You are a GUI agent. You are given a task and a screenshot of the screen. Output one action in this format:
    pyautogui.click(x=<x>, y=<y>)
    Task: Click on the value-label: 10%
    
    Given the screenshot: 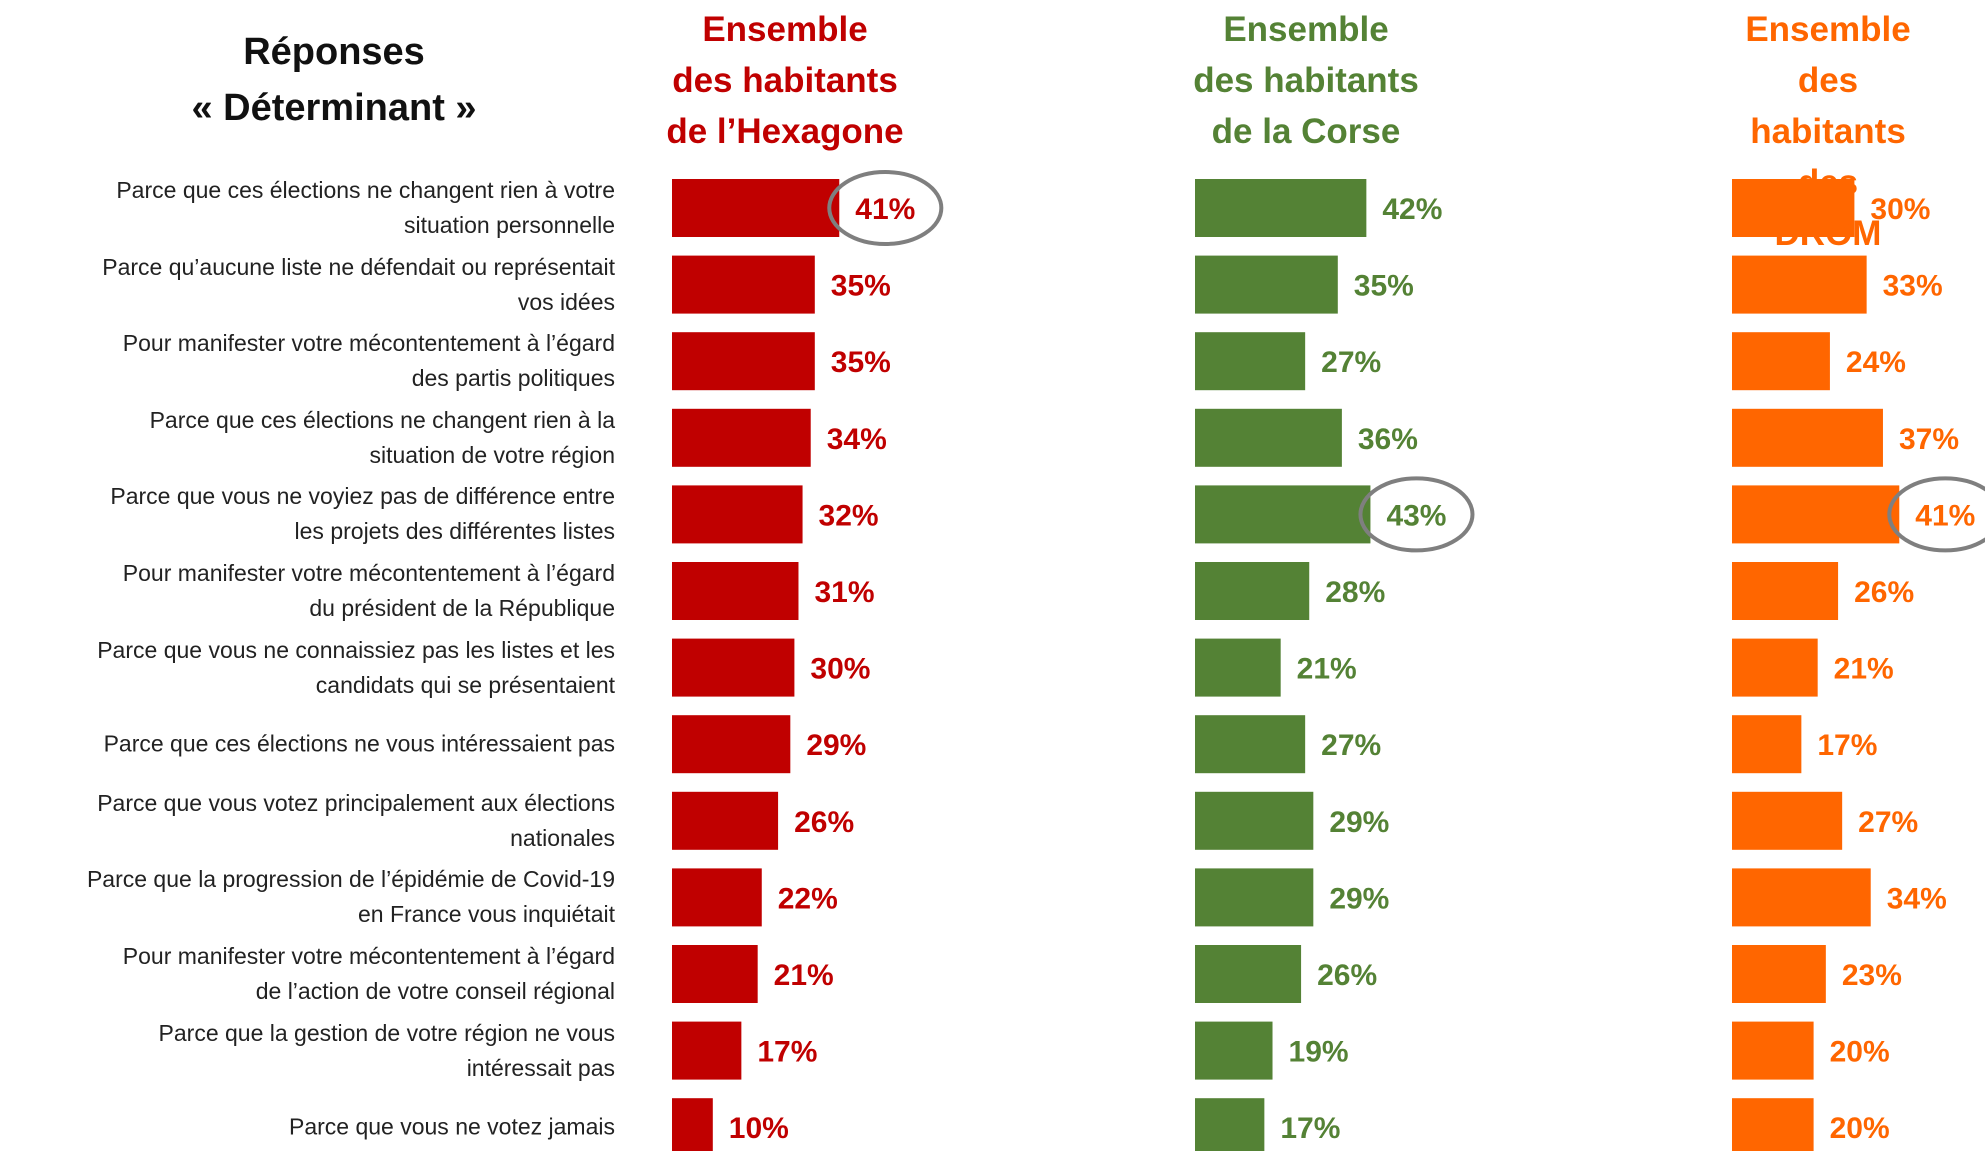 What is the action you would take?
    pyautogui.click(x=759, y=1128)
    